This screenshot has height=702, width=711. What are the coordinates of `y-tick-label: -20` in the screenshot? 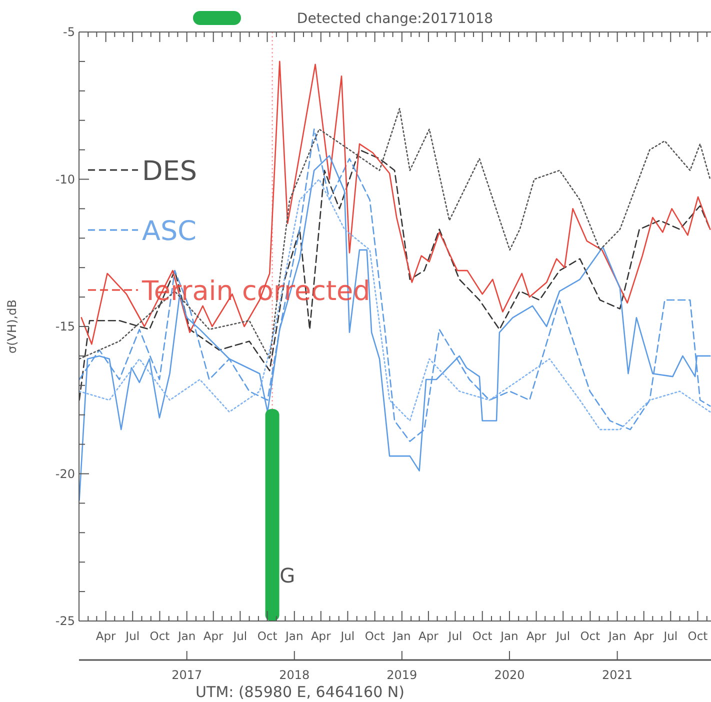 It's located at (65, 473).